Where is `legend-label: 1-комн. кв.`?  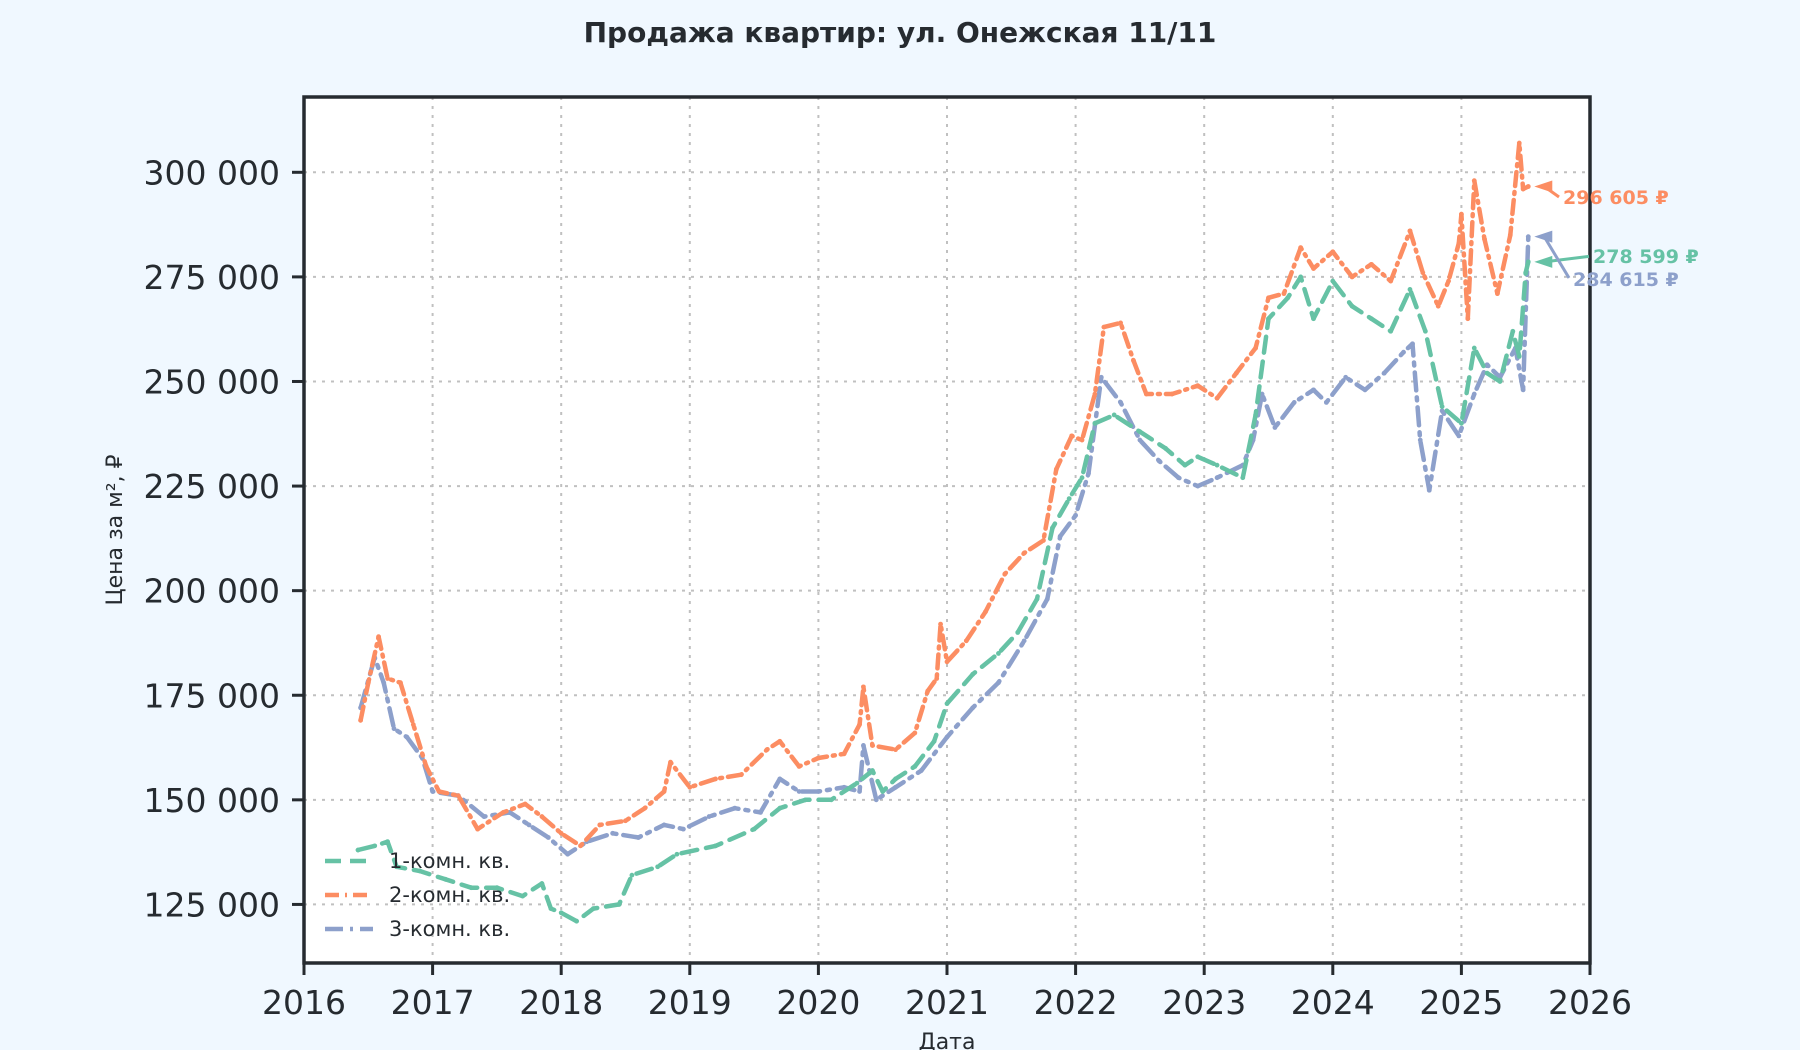 legend-label: 1-комн. кв. is located at coordinates (449, 861).